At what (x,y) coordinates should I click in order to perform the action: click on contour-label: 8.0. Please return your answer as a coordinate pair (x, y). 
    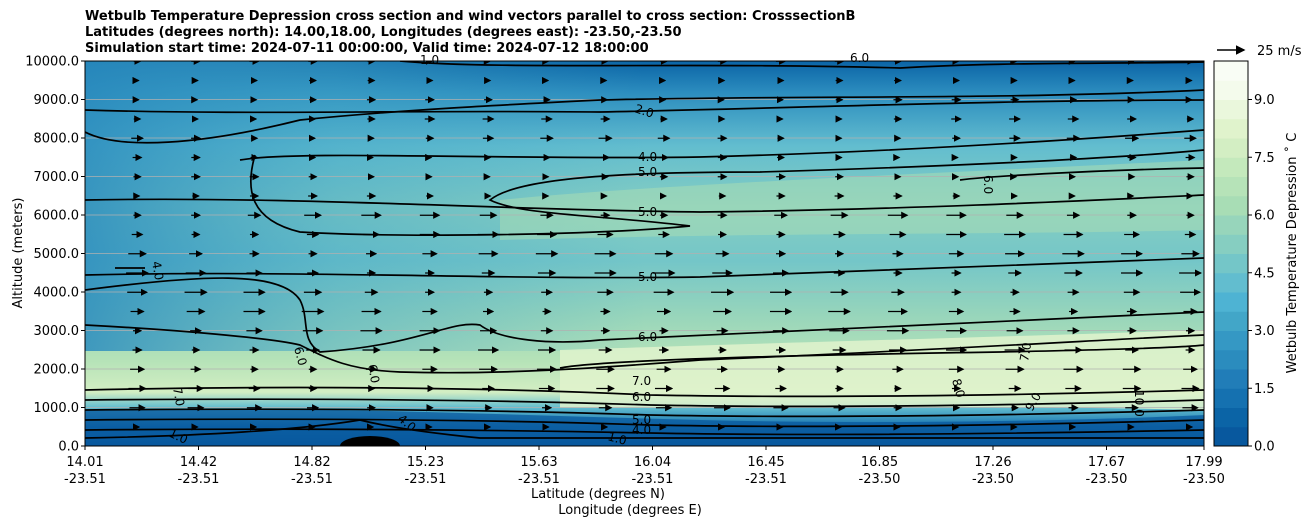
    Looking at the image, I should click on (958, 388).